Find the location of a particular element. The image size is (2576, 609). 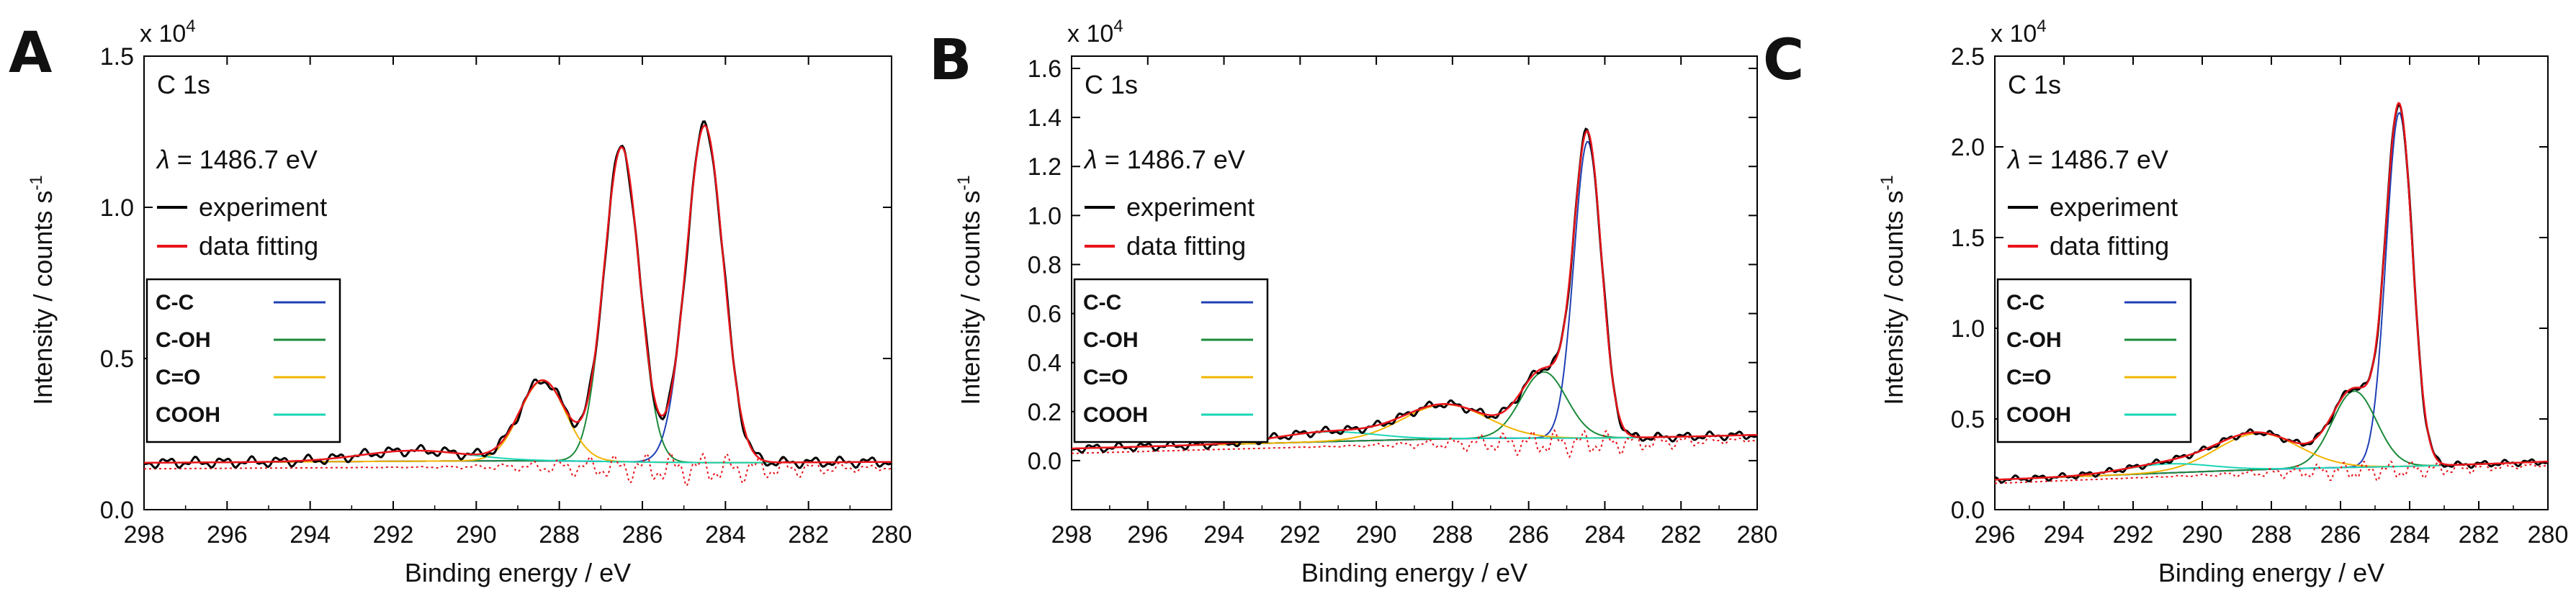

panel-letter: C is located at coordinates (1783, 61).